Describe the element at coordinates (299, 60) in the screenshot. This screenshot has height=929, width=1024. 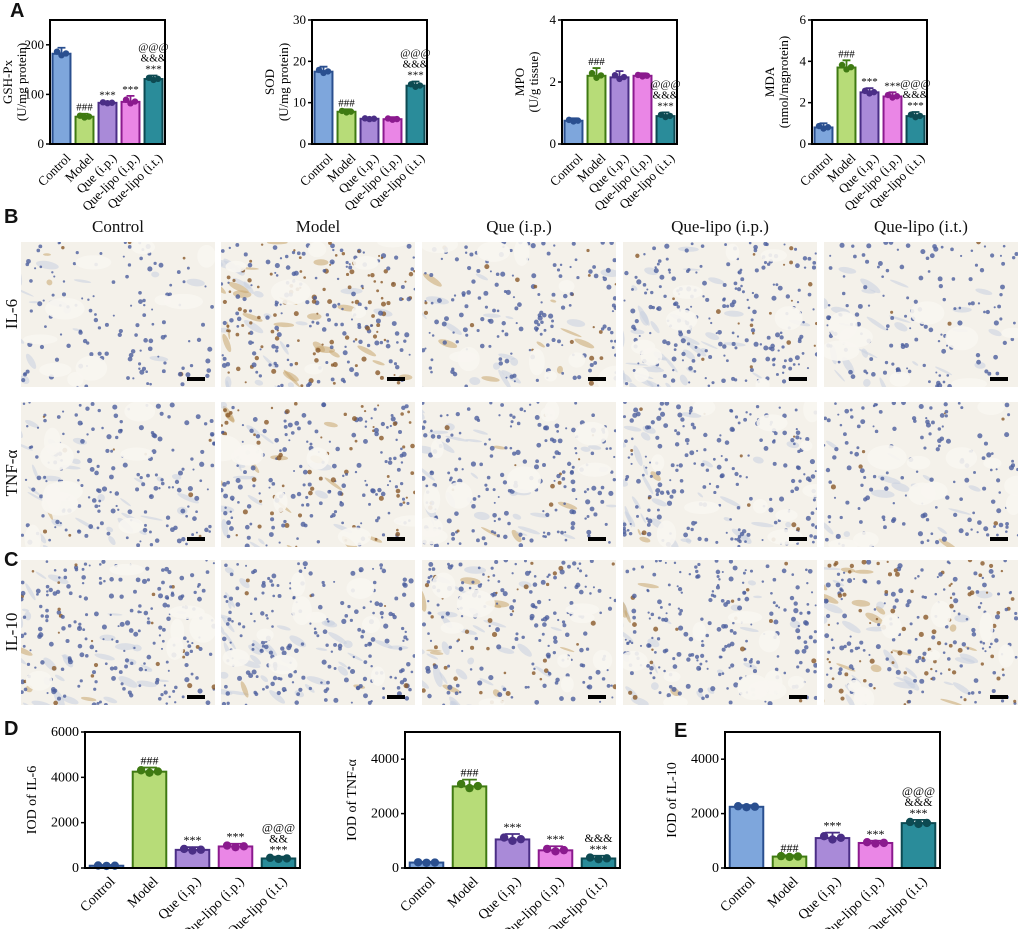
I see `y-tick-label: 20` at that location.